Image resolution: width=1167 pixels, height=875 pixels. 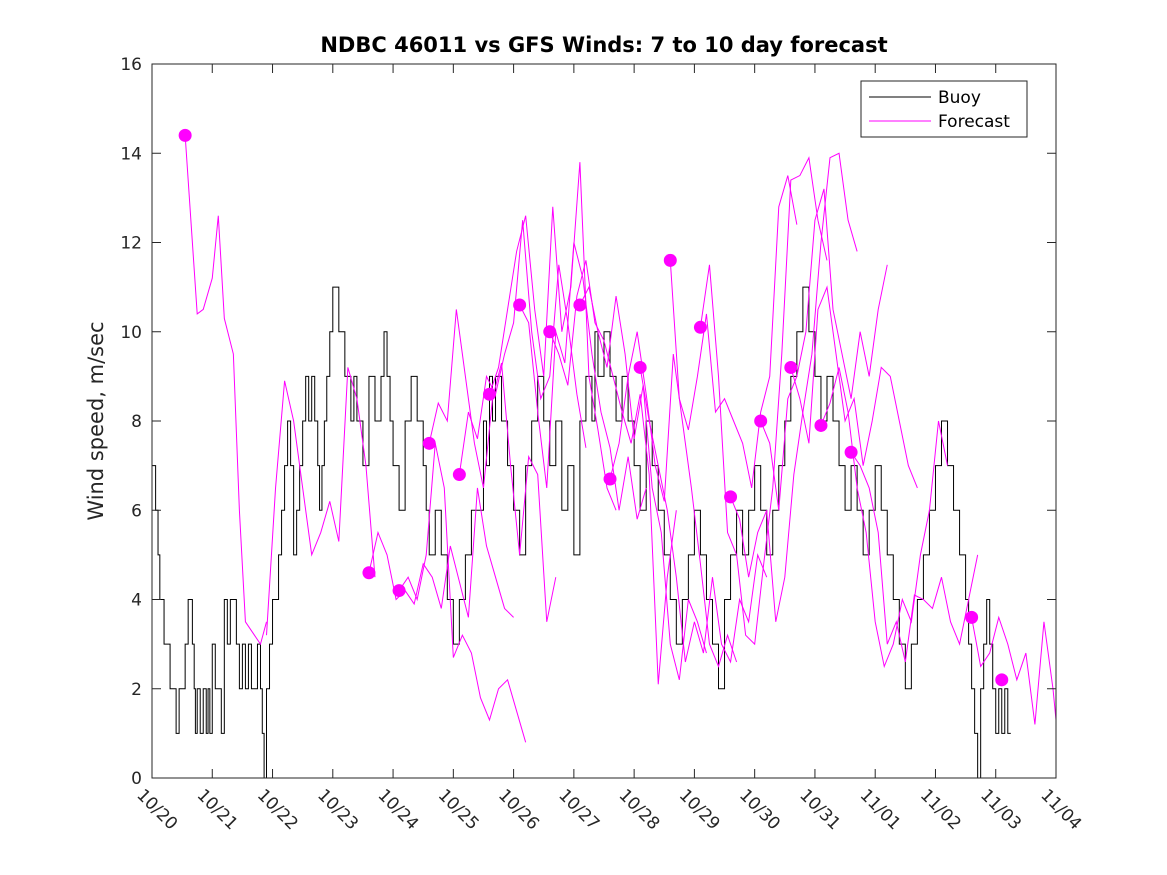 What do you see at coordinates (156, 809) in the screenshot?
I see `x-tick-label: 10/20` at bounding box center [156, 809].